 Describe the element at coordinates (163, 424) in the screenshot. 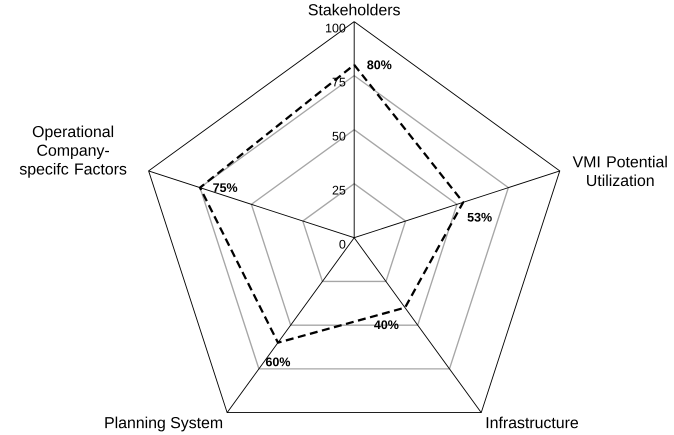

I see `spoke-label: Planning System` at that location.